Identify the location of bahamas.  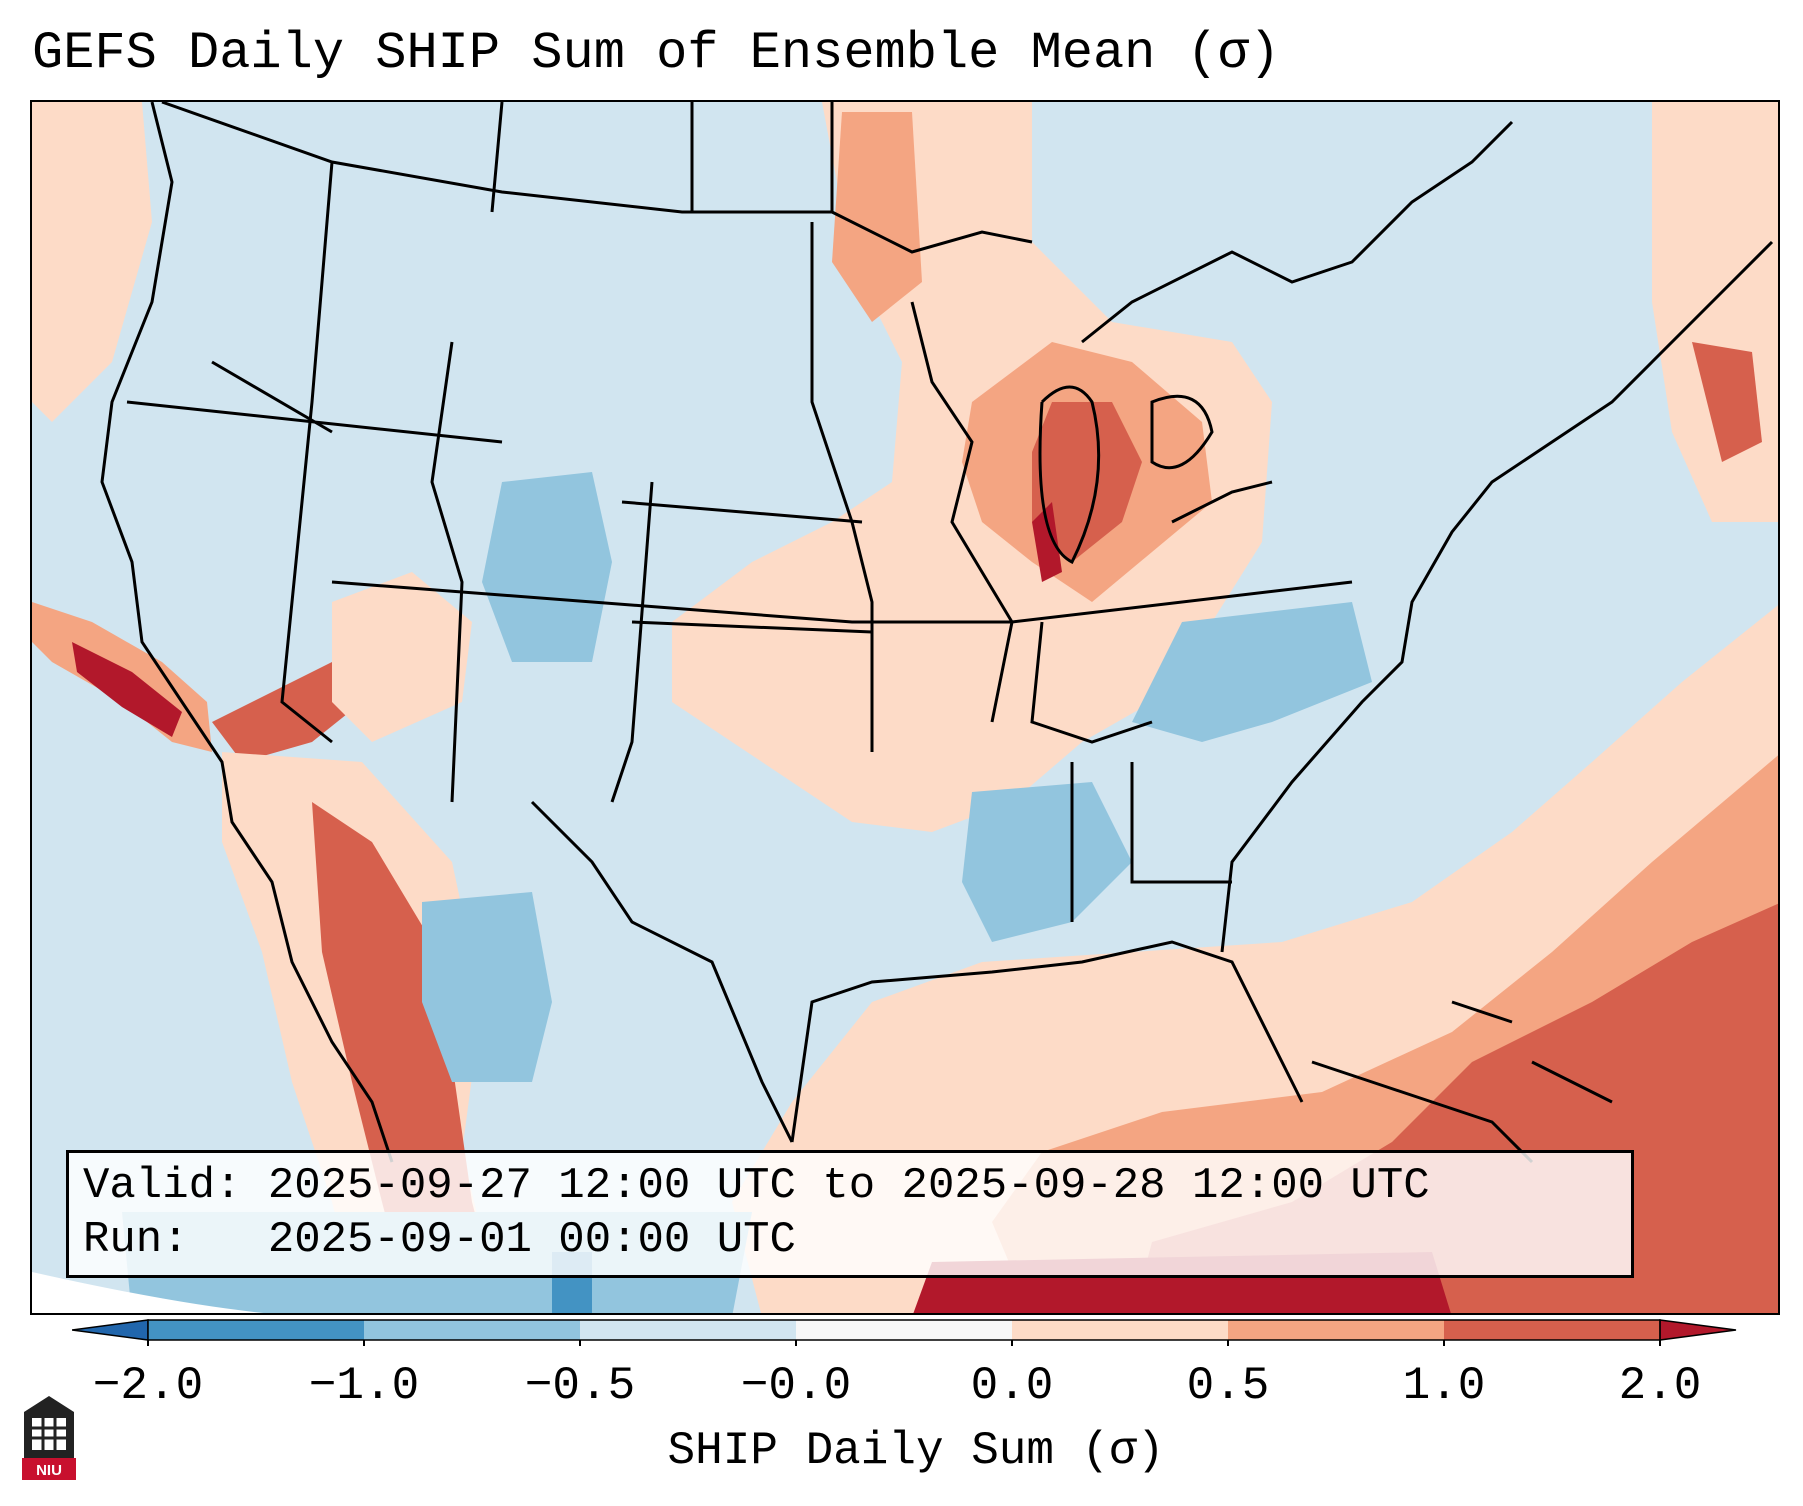
(1532, 1052).